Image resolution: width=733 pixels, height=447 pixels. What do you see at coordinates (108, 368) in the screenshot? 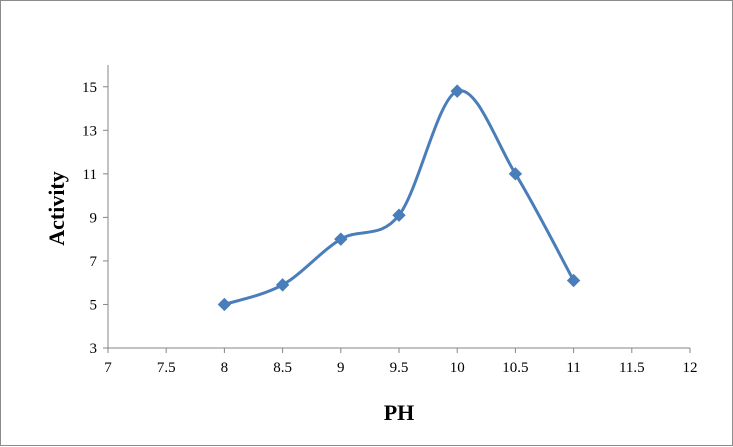
I see `x-tick-label: 7` at bounding box center [108, 368].